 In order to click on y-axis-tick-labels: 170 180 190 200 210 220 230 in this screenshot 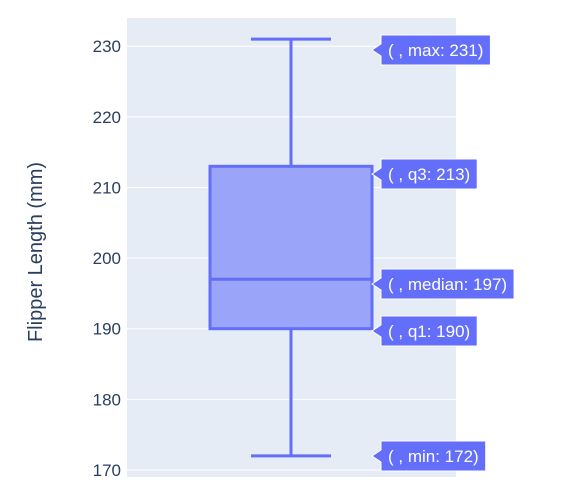, I will do `click(107, 258)`.